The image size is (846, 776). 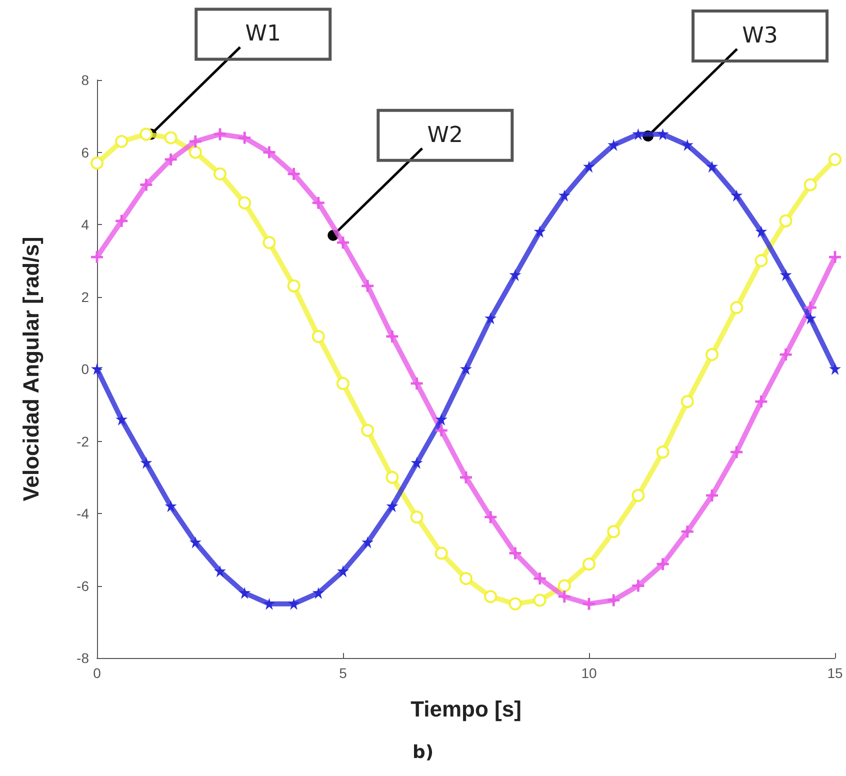 What do you see at coordinates (31, 369) in the screenshot?
I see `y-axis-title: Velocidad Angular [rad/s]` at bounding box center [31, 369].